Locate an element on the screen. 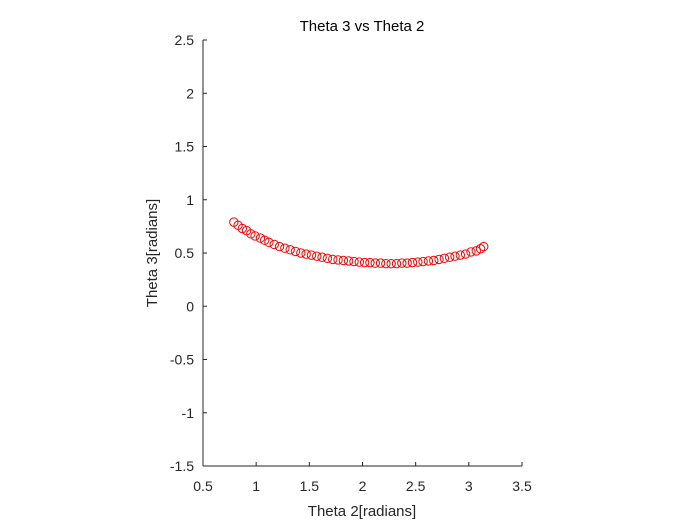  y-tick-label: 0 is located at coordinates (190, 306).